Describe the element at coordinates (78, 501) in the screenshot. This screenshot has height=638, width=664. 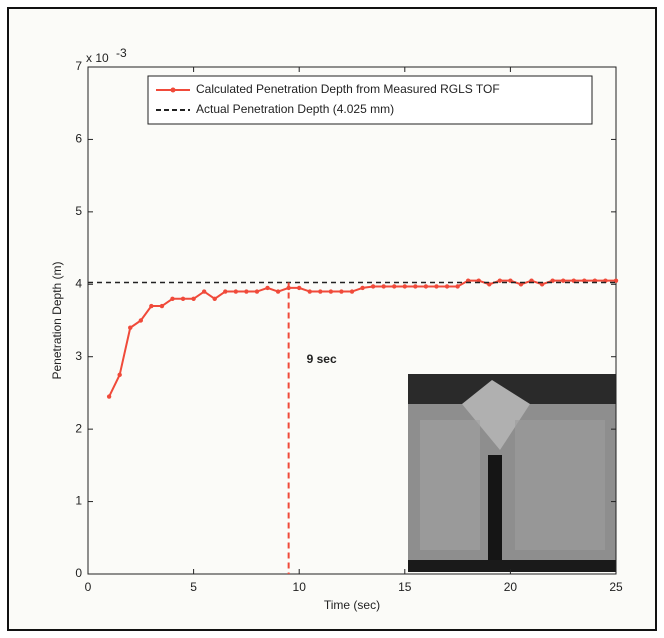
I see `y-tick-label: 1` at that location.